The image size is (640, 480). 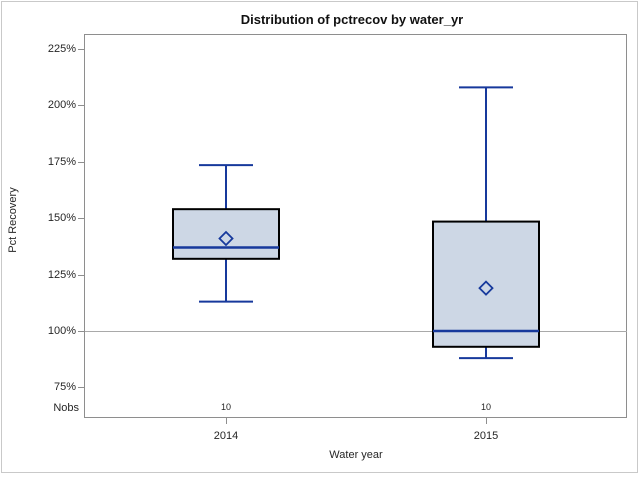 What do you see at coordinates (61, 49) in the screenshot?
I see `y-tick-label: 225%` at bounding box center [61, 49].